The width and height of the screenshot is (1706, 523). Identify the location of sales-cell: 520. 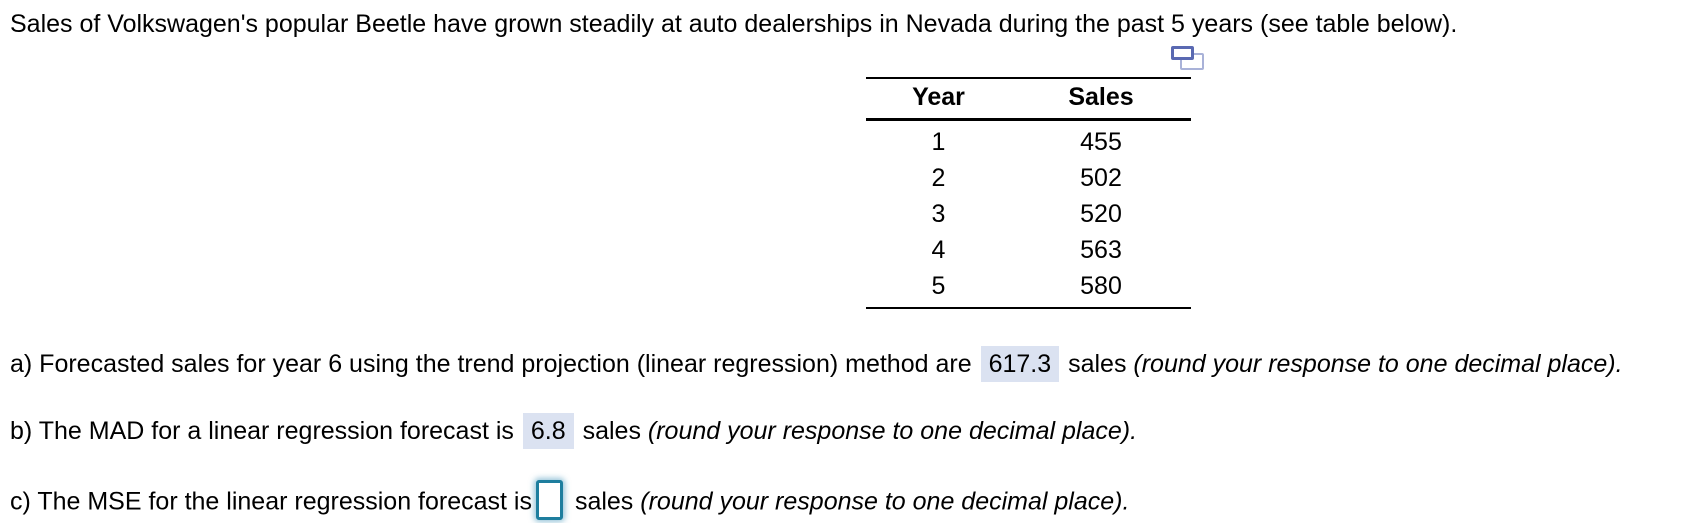
(1101, 214).